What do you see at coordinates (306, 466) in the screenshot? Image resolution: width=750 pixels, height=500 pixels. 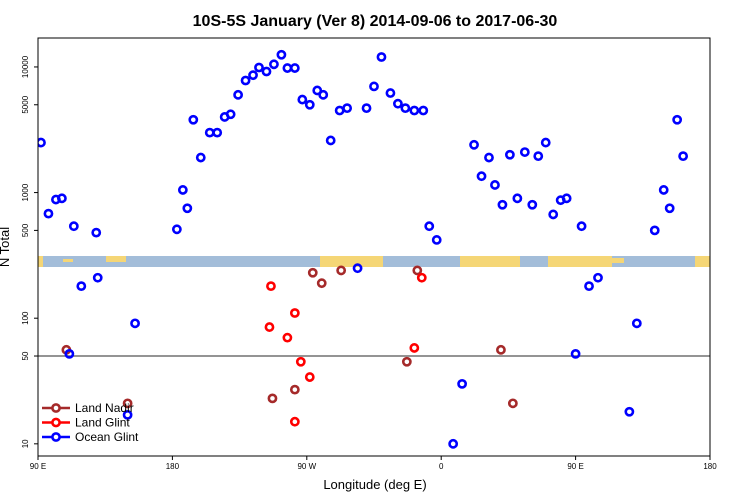 I see `x-tick-label: 90 W` at bounding box center [306, 466].